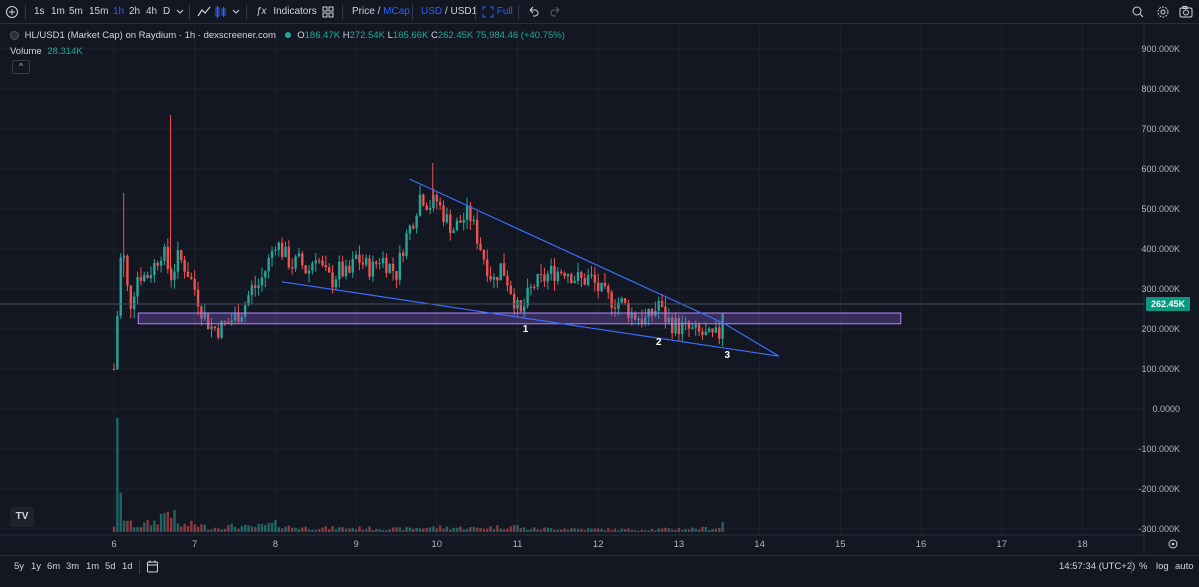 Image resolution: width=1199 pixels, height=587 pixels. What do you see at coordinates (221, 12) in the screenshot?
I see `chart-type-candles-button` at bounding box center [221, 12].